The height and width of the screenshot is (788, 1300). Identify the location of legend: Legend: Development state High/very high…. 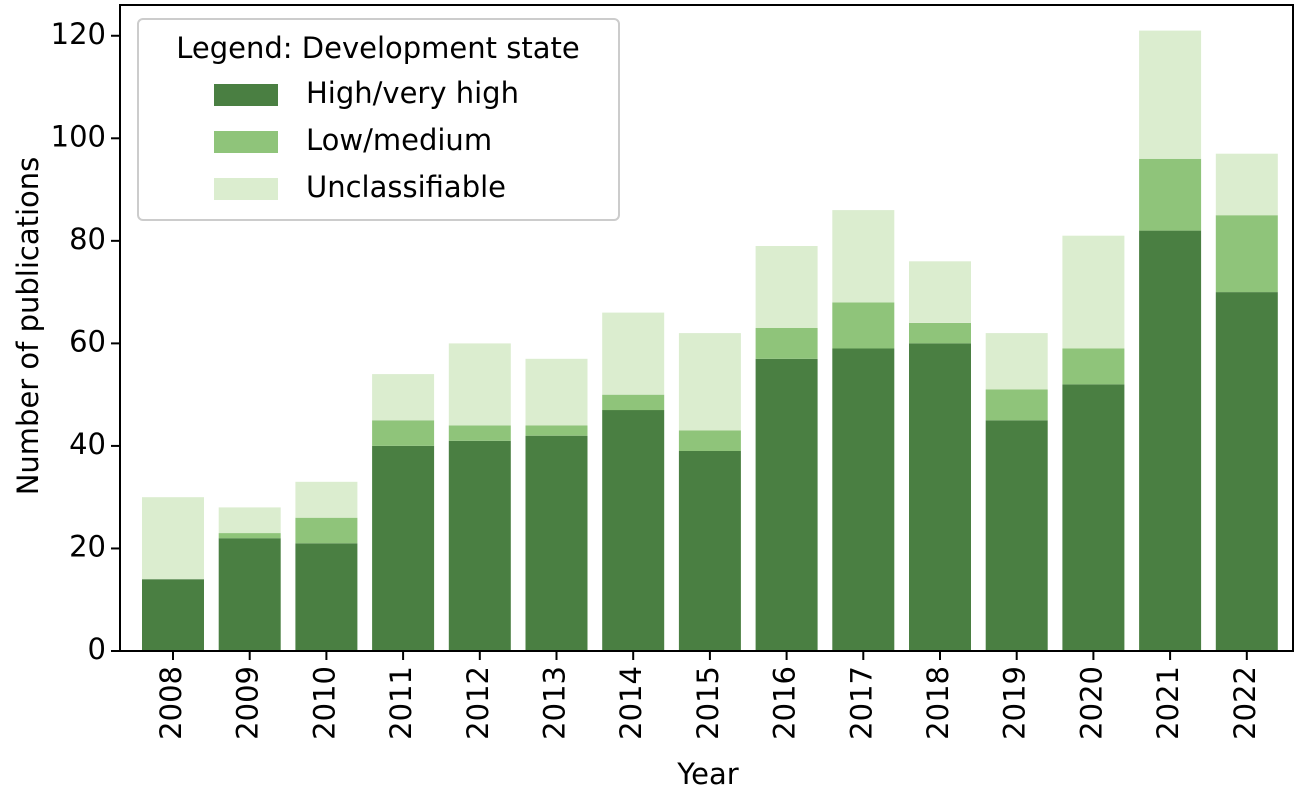
(378, 119).